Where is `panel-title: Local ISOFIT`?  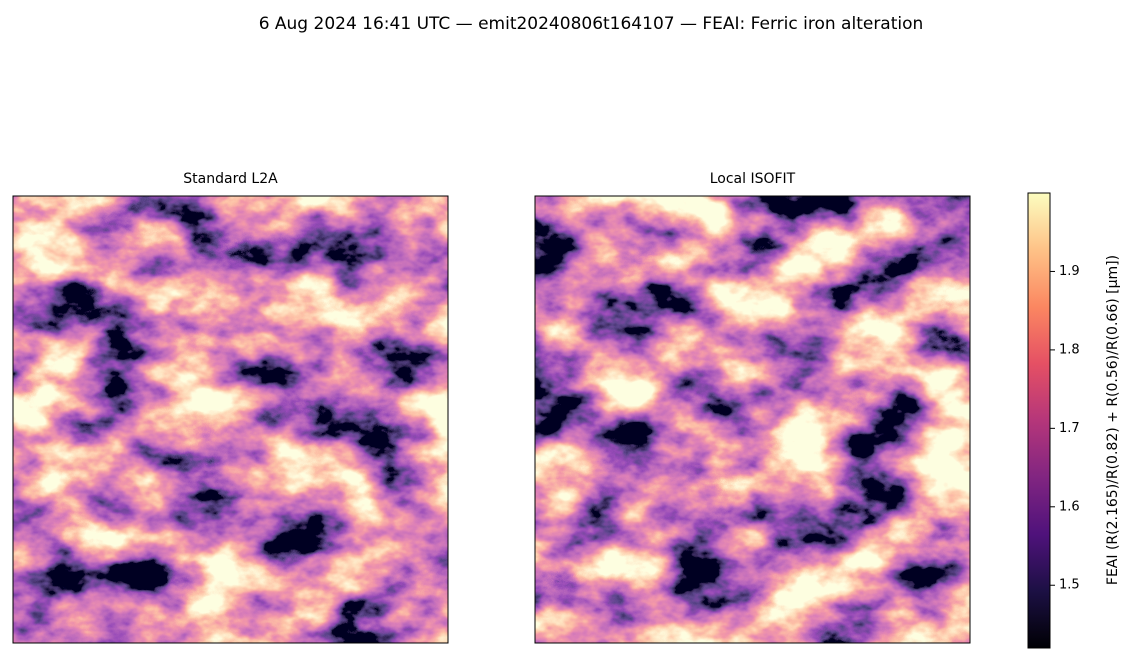 panel-title: Local ISOFIT is located at coordinates (753, 179).